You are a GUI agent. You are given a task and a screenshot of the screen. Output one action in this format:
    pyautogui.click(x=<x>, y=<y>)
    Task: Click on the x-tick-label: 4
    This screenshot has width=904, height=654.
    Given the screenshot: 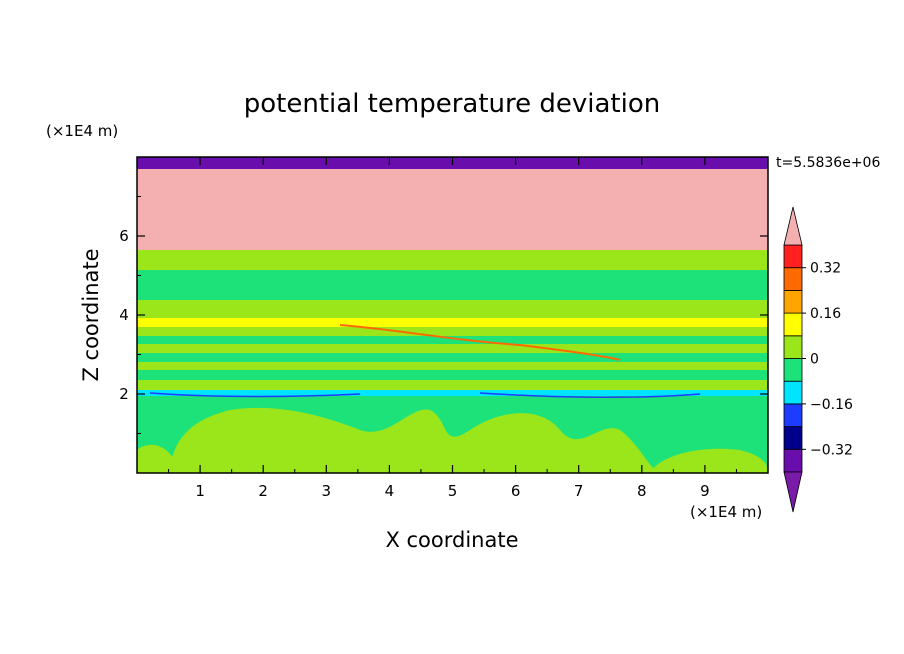 What is the action you would take?
    pyautogui.click(x=390, y=491)
    